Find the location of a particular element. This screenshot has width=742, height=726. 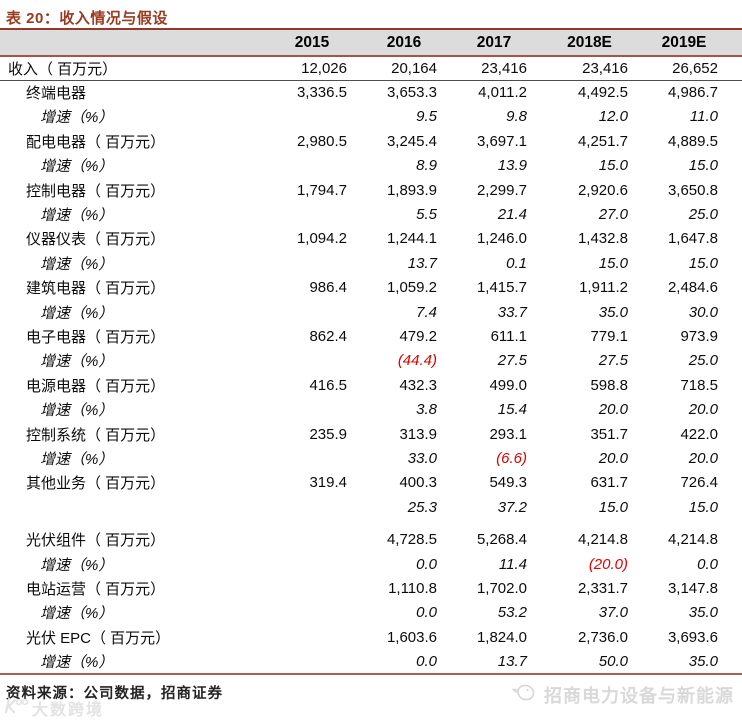

value-cell: 12.0 is located at coordinates (613, 117).